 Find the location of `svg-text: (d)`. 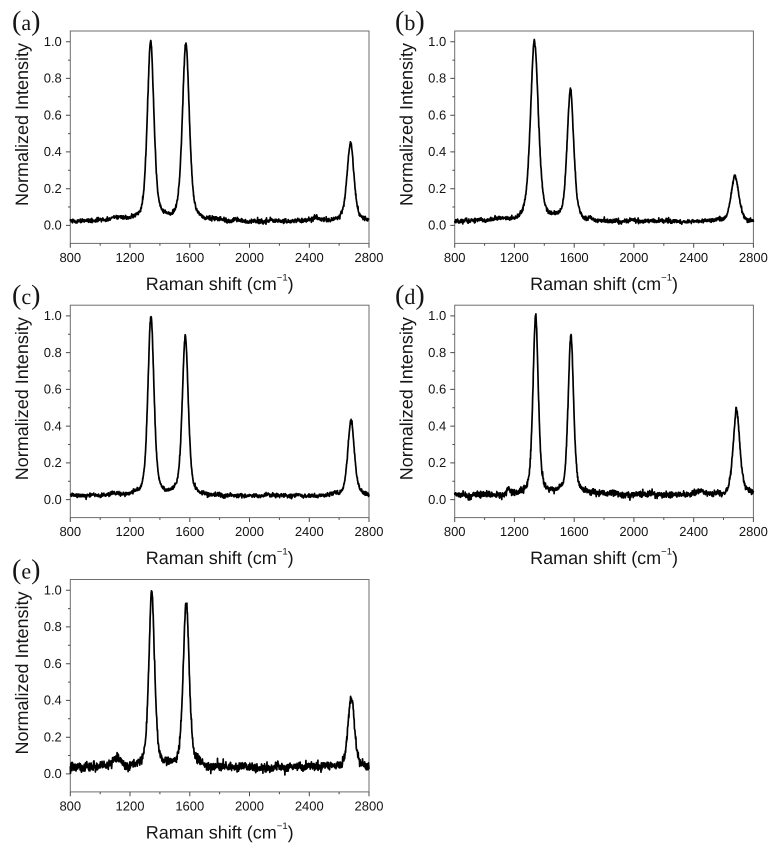

svg-text: (d) is located at coordinates (410, 295).